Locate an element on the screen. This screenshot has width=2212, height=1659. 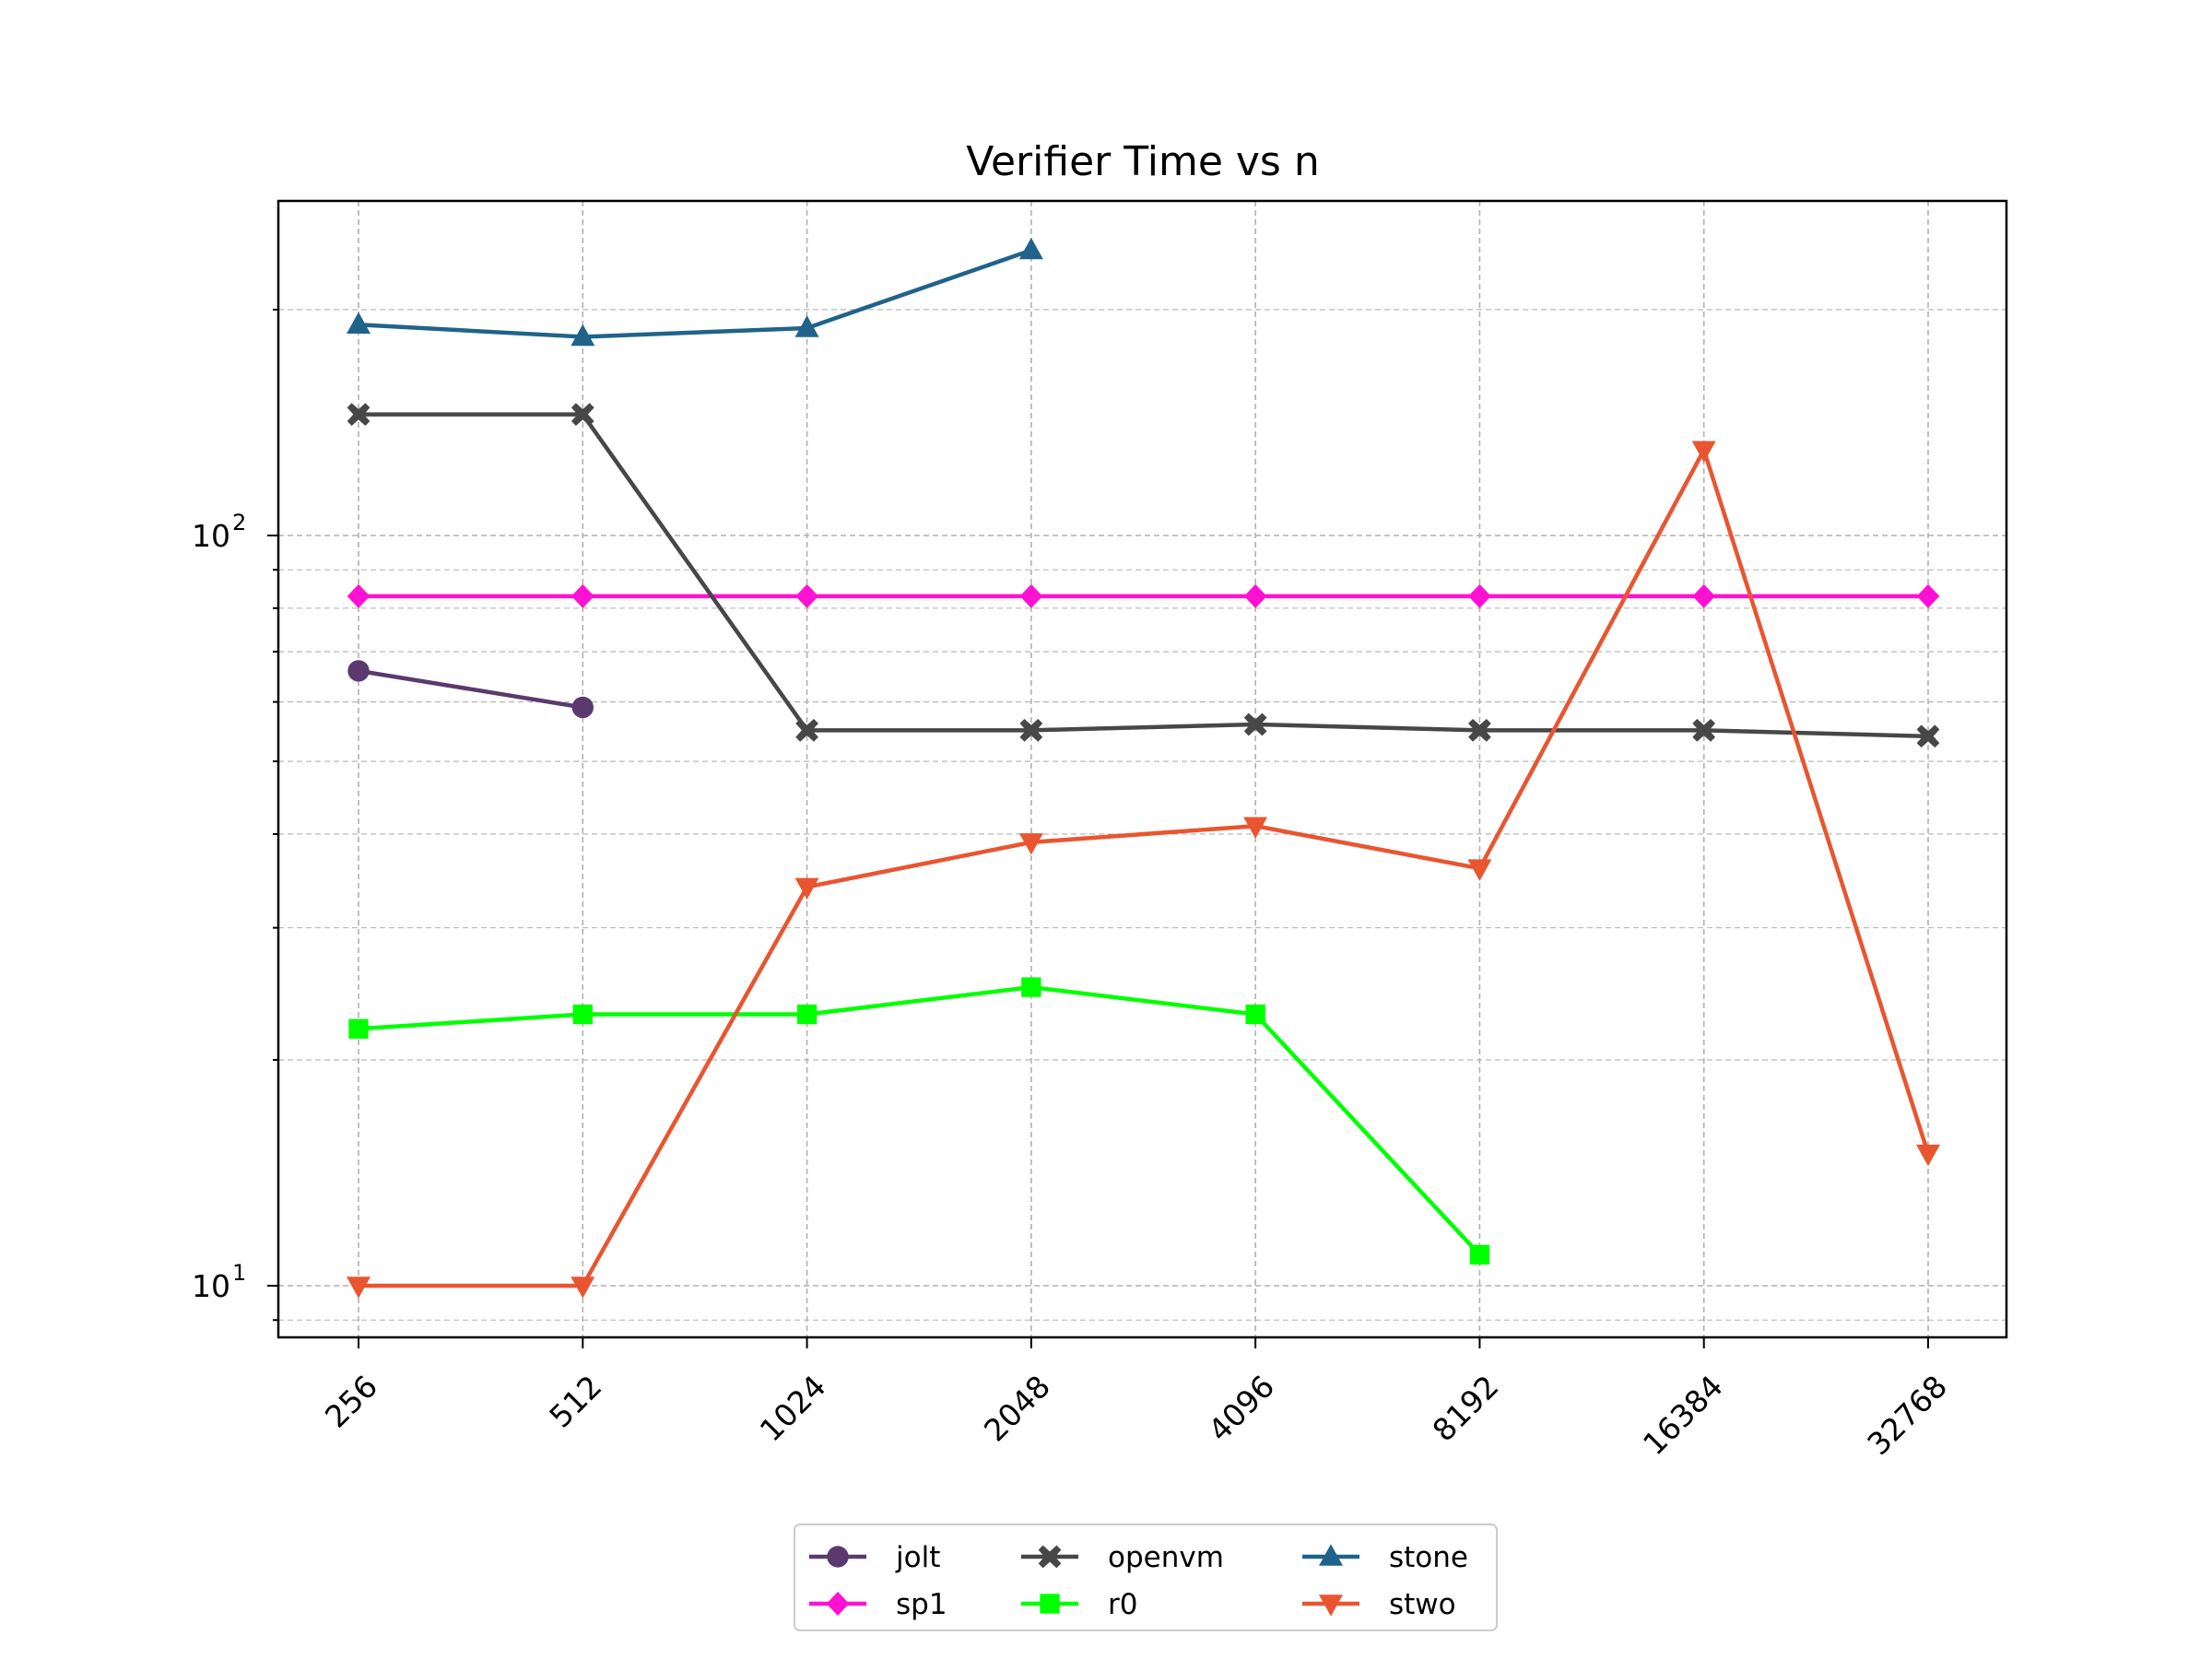
series-line-jolt is located at coordinates (470, 689).